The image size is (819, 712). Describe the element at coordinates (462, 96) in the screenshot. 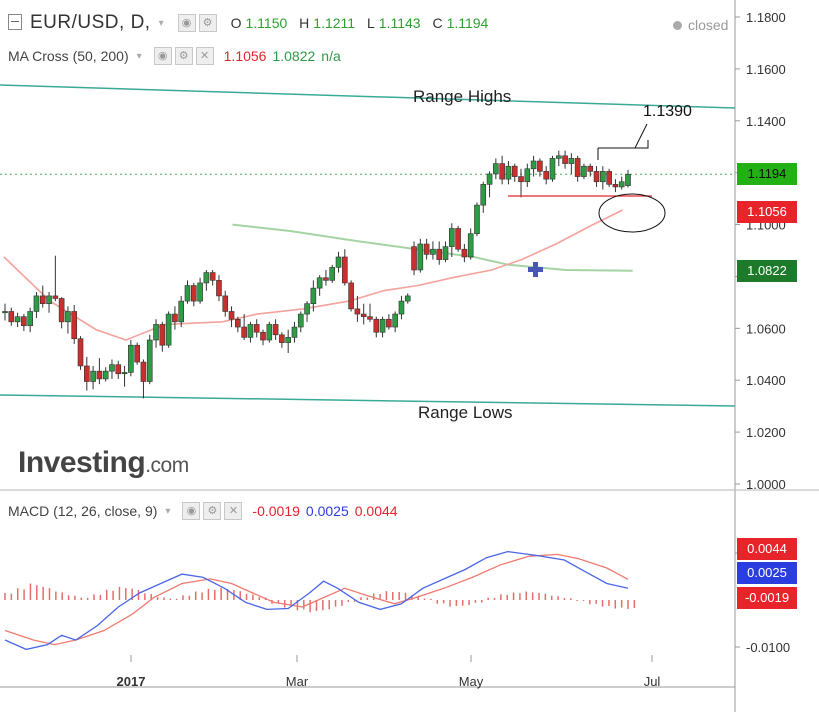

I see `range-highs-label: Range Highs` at that location.